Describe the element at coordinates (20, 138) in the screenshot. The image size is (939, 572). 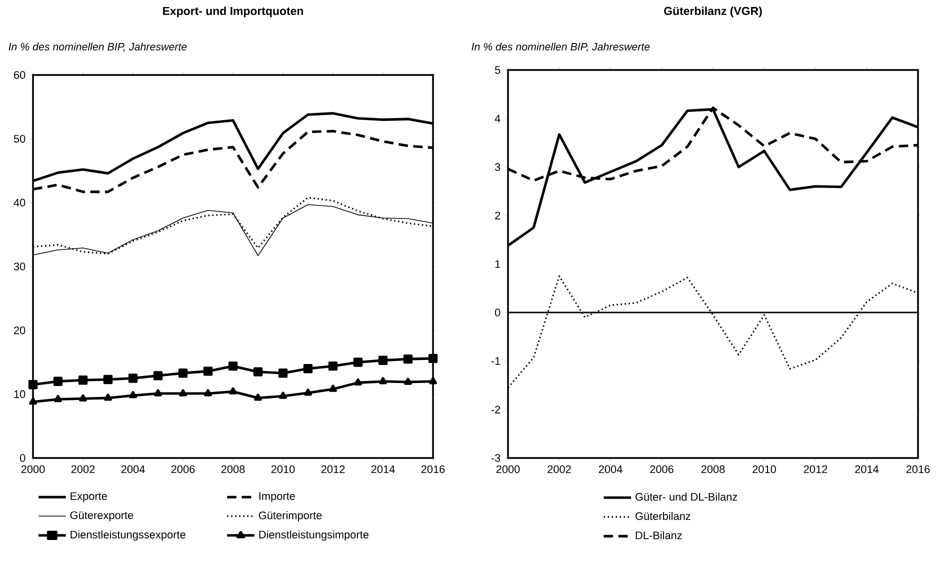
I see `y-tick-label: 50` at that location.